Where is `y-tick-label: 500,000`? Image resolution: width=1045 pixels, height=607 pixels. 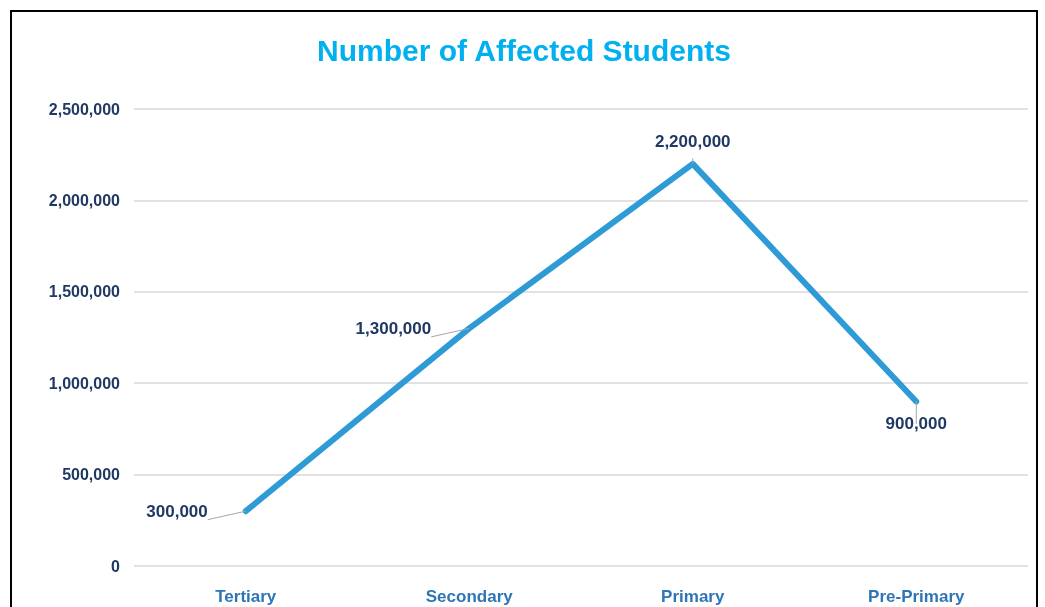
y-tick-label: 500,000 is located at coordinates (91, 475).